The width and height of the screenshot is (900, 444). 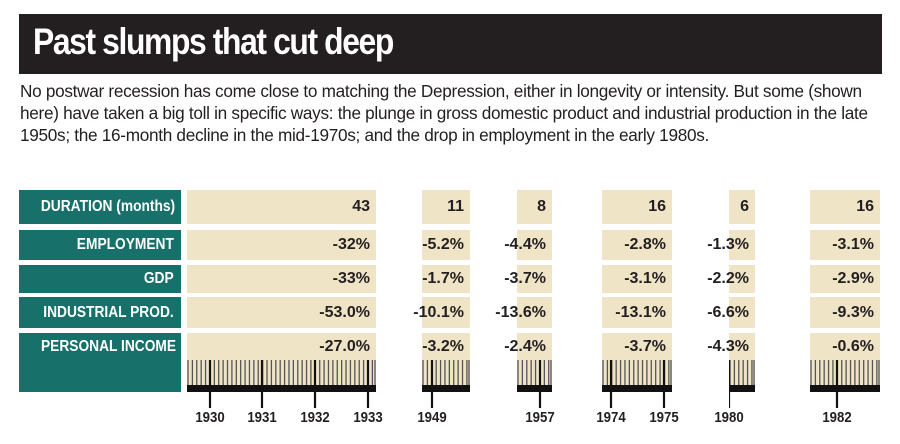 What do you see at coordinates (540, 417) in the screenshot?
I see `year-label: 1957` at bounding box center [540, 417].